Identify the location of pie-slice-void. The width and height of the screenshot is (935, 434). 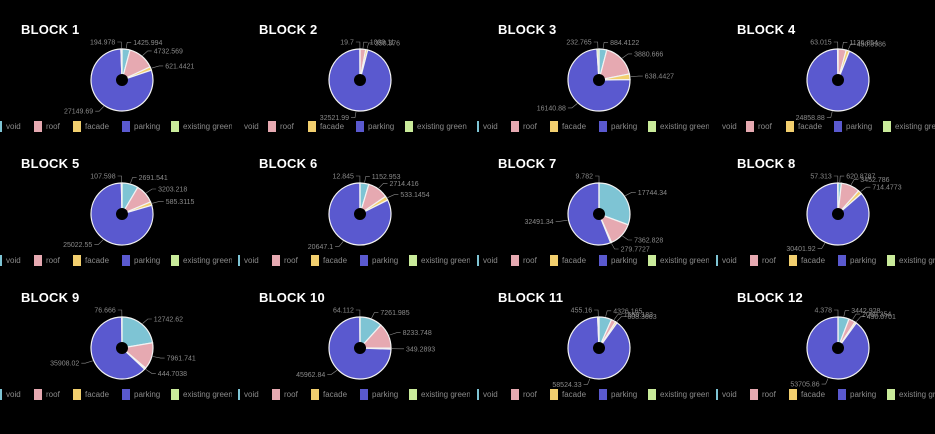
(614, 204).